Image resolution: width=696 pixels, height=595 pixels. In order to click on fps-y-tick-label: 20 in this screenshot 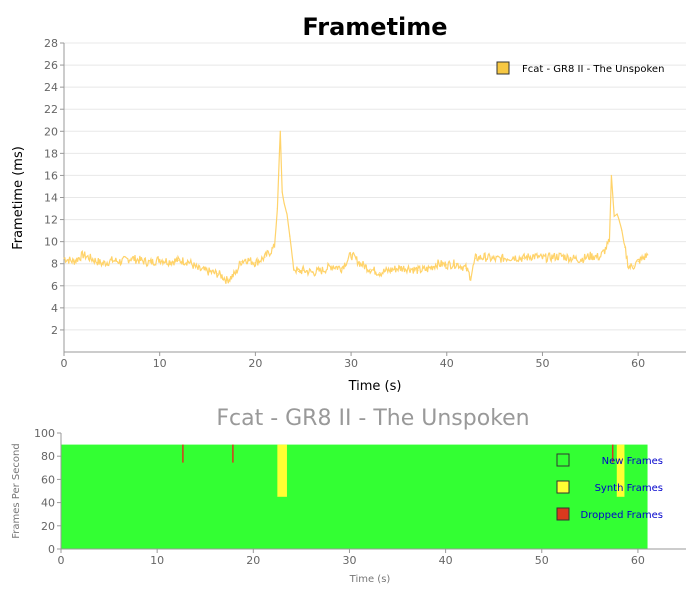, I will do `click(48, 526)`.